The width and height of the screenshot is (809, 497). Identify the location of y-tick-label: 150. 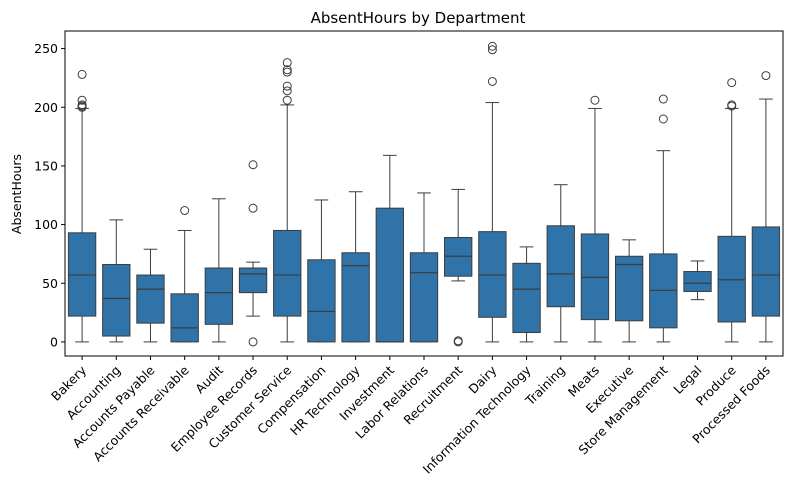
(46, 165).